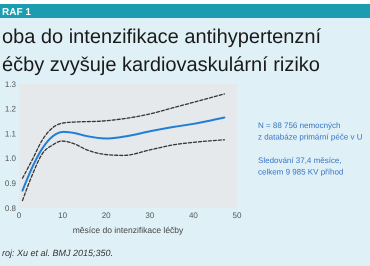 The width and height of the screenshot is (370, 266). Describe the element at coordinates (10, 84) in the screenshot. I see `y-tick-label: 1.3` at that location.